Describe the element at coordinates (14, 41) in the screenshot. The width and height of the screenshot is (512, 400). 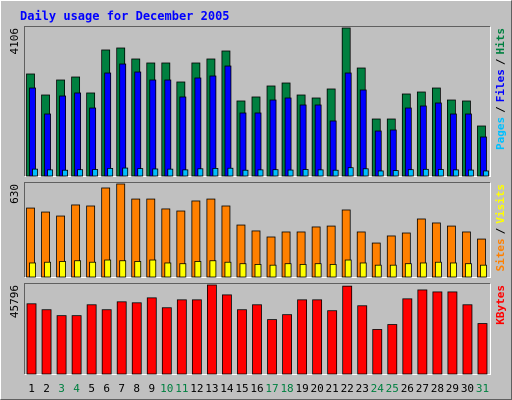
I see `y-tick-label: 4106` at that location.